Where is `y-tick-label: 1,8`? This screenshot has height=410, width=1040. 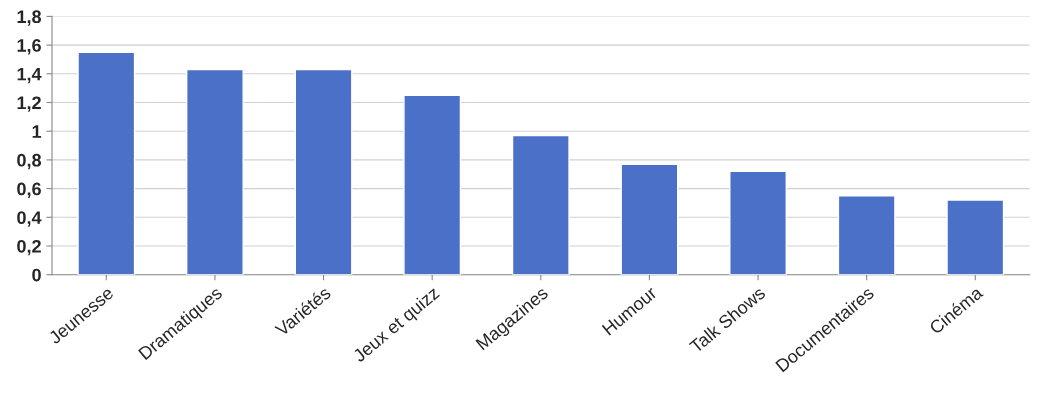
y-tick-label: 1,8 is located at coordinates (29, 18).